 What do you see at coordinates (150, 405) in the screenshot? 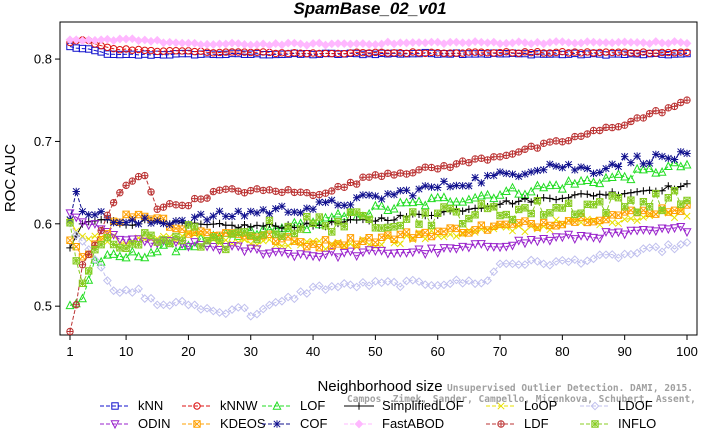
I see `legend-label-kNN: kNN` at bounding box center [150, 405].